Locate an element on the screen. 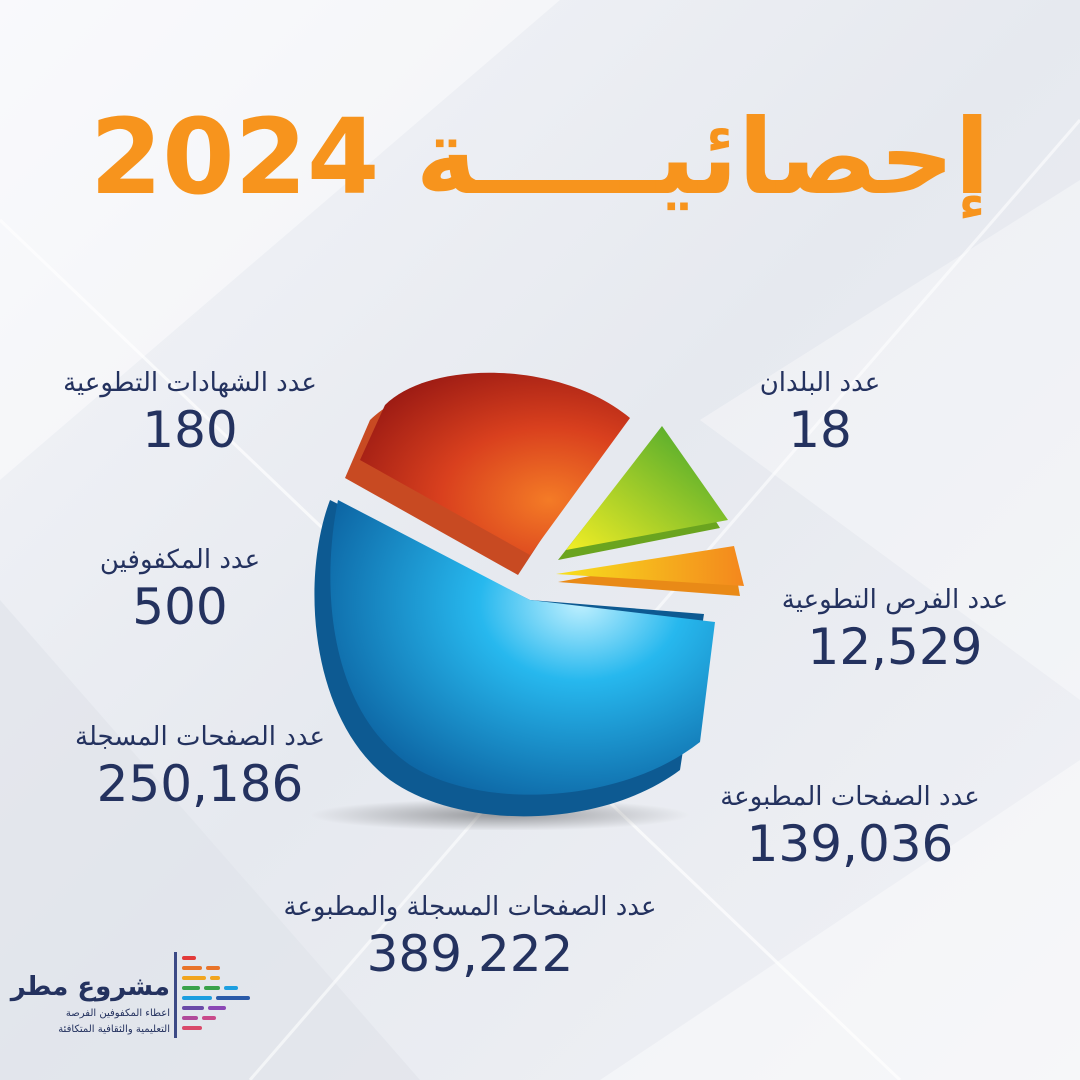  stat-blind-value: 500 is located at coordinates (180, 607).